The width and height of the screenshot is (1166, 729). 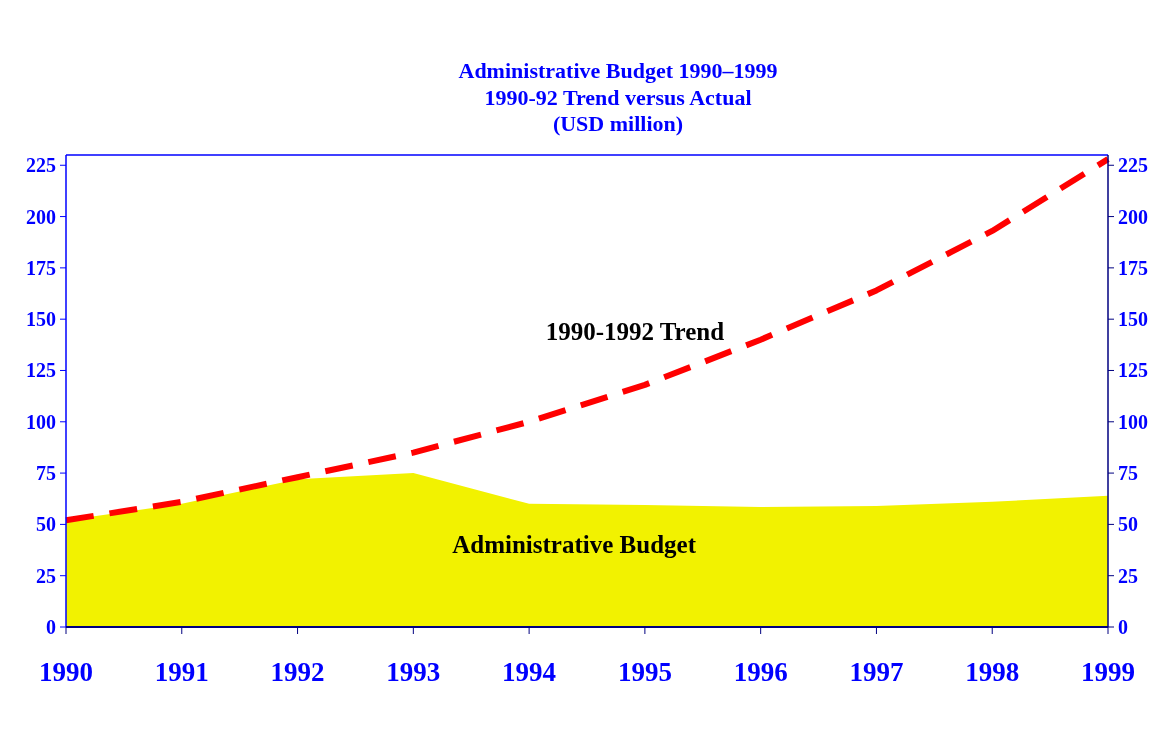 I want to click on y-tick-label: 75, so click(x=46, y=473).